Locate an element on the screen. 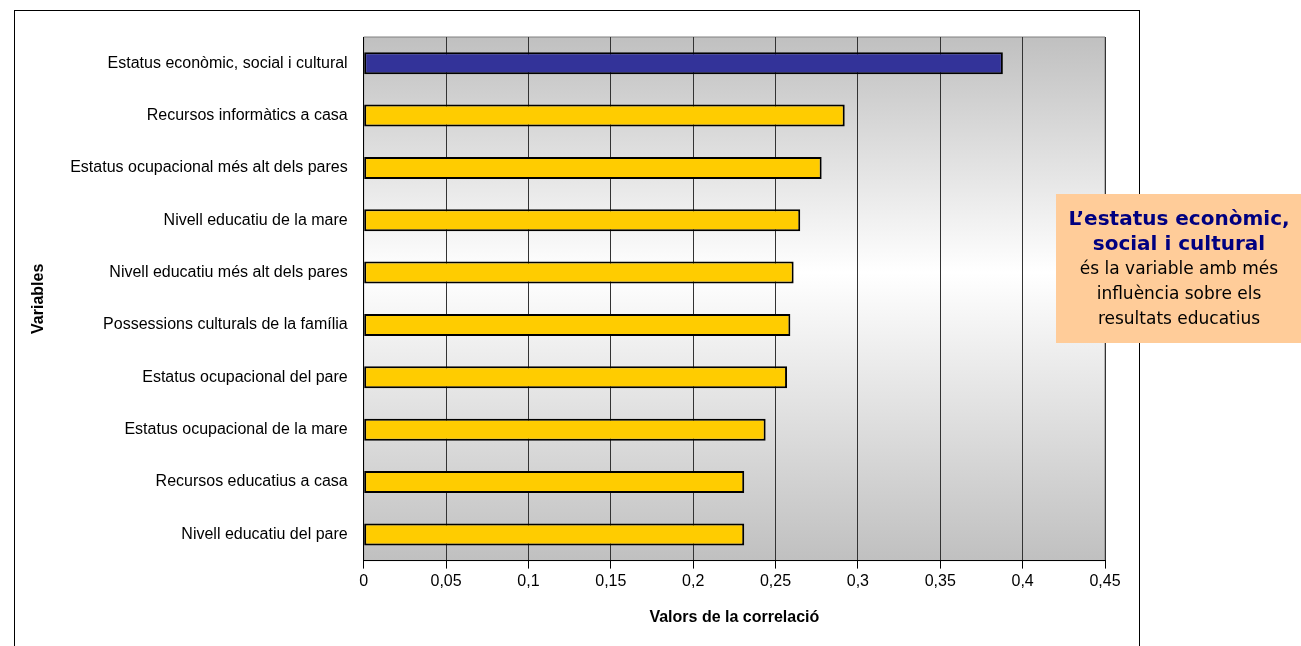  x-tick-label: 0,45 is located at coordinates (1105, 580).